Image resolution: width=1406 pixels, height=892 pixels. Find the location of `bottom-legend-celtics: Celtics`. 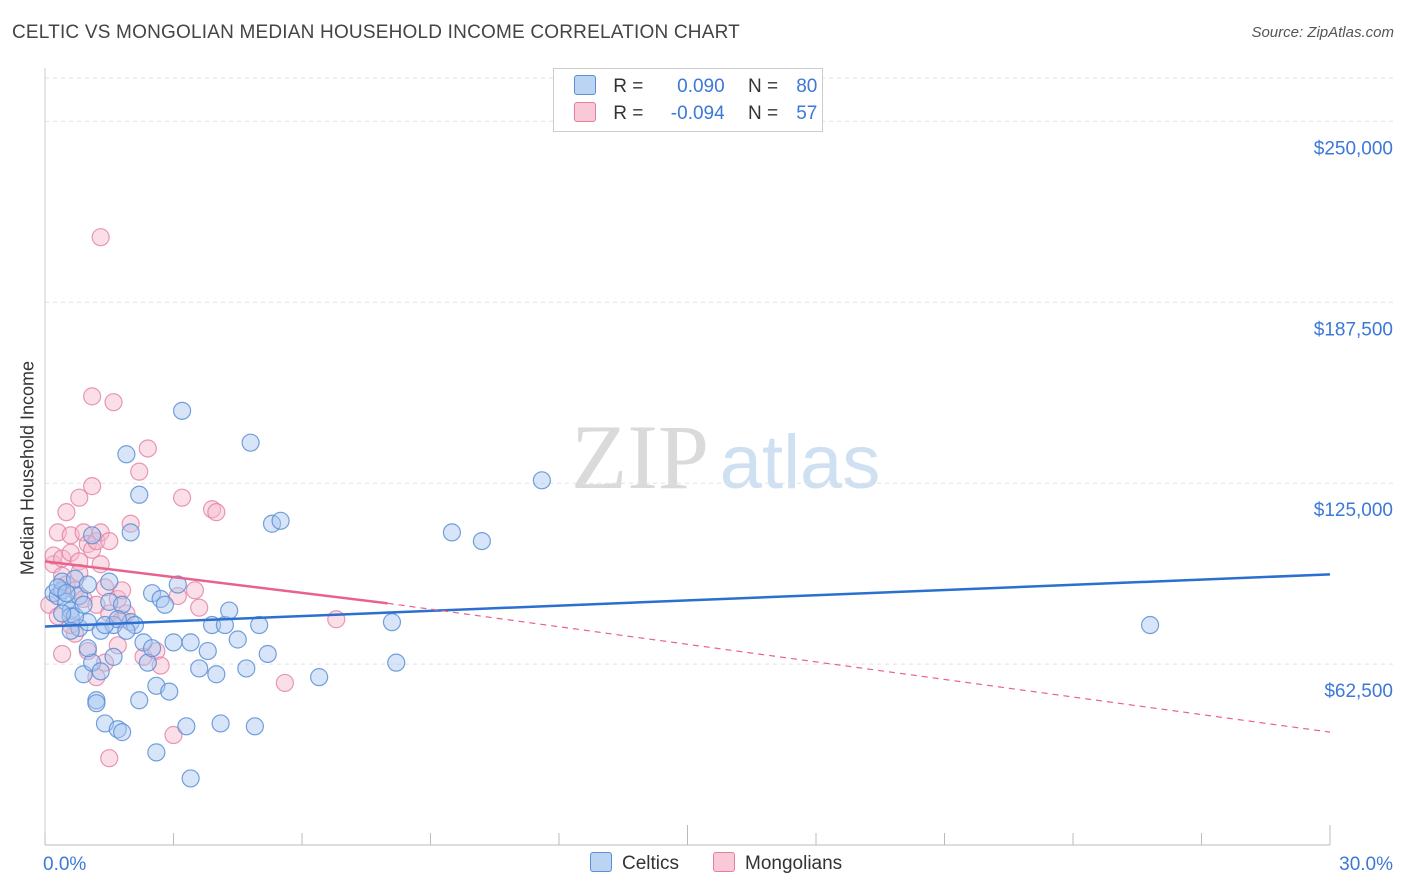

bottom-legend-celtics: Celtics is located at coordinates (634, 863).